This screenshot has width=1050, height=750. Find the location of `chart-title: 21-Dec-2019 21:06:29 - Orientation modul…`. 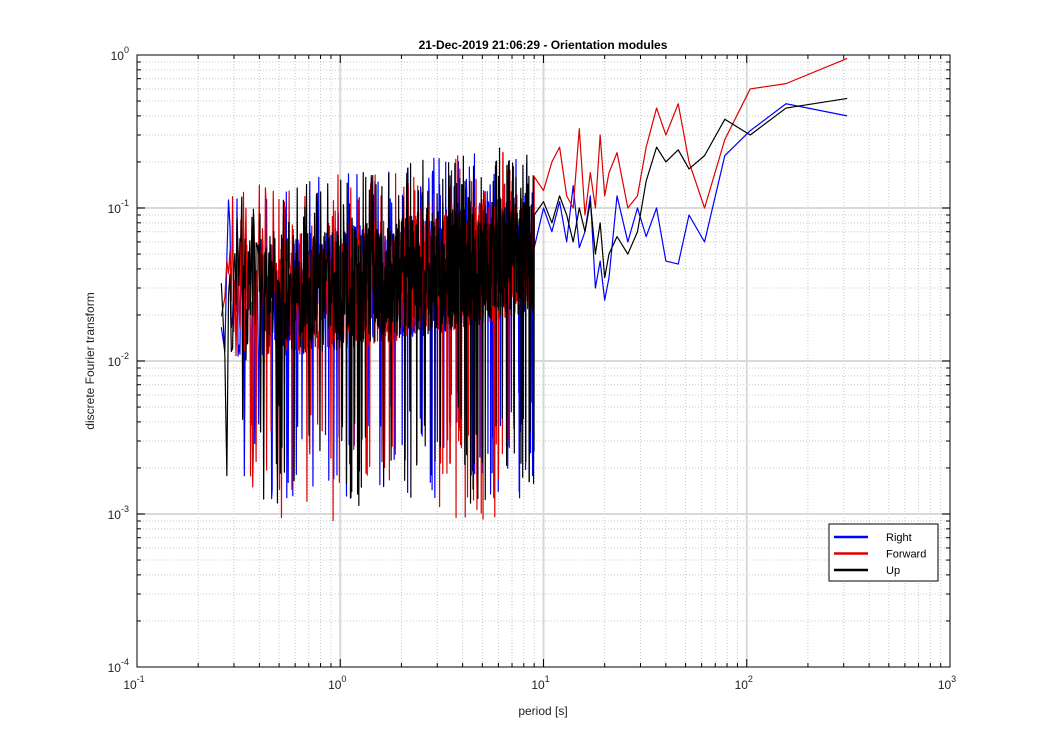

chart-title: 21-Dec-2019 21:06:29 - Orientation modul… is located at coordinates (543, 45).